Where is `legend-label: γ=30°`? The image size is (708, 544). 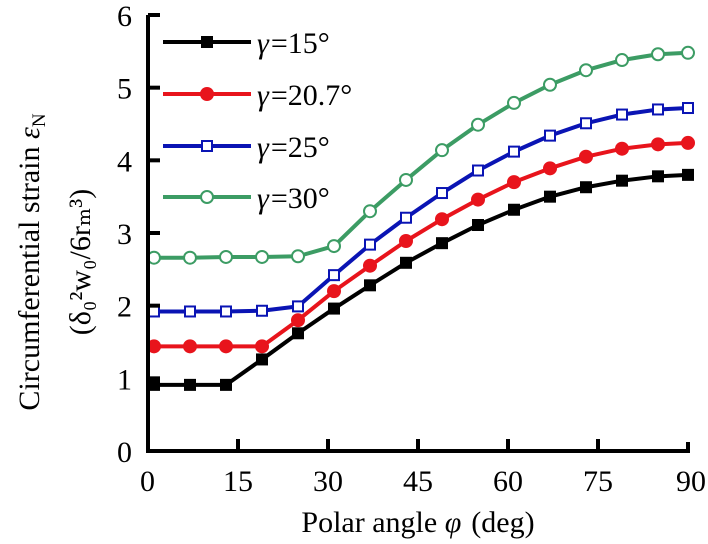 legend-label: γ=30° is located at coordinates (293, 198).